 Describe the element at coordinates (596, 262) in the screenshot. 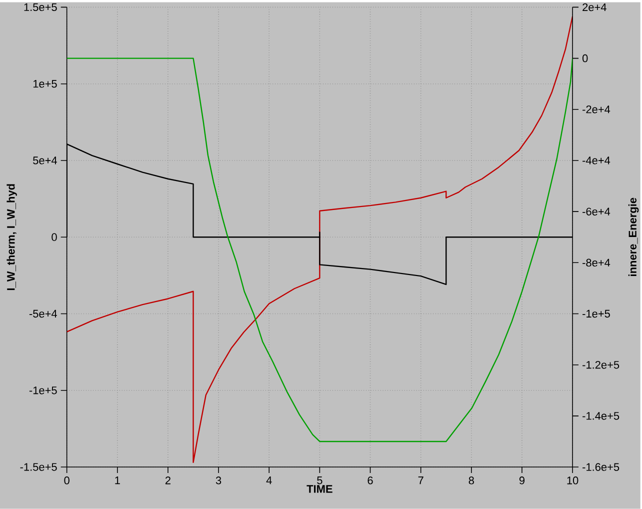

I see `y2-tick-label: -8e+4` at that location.